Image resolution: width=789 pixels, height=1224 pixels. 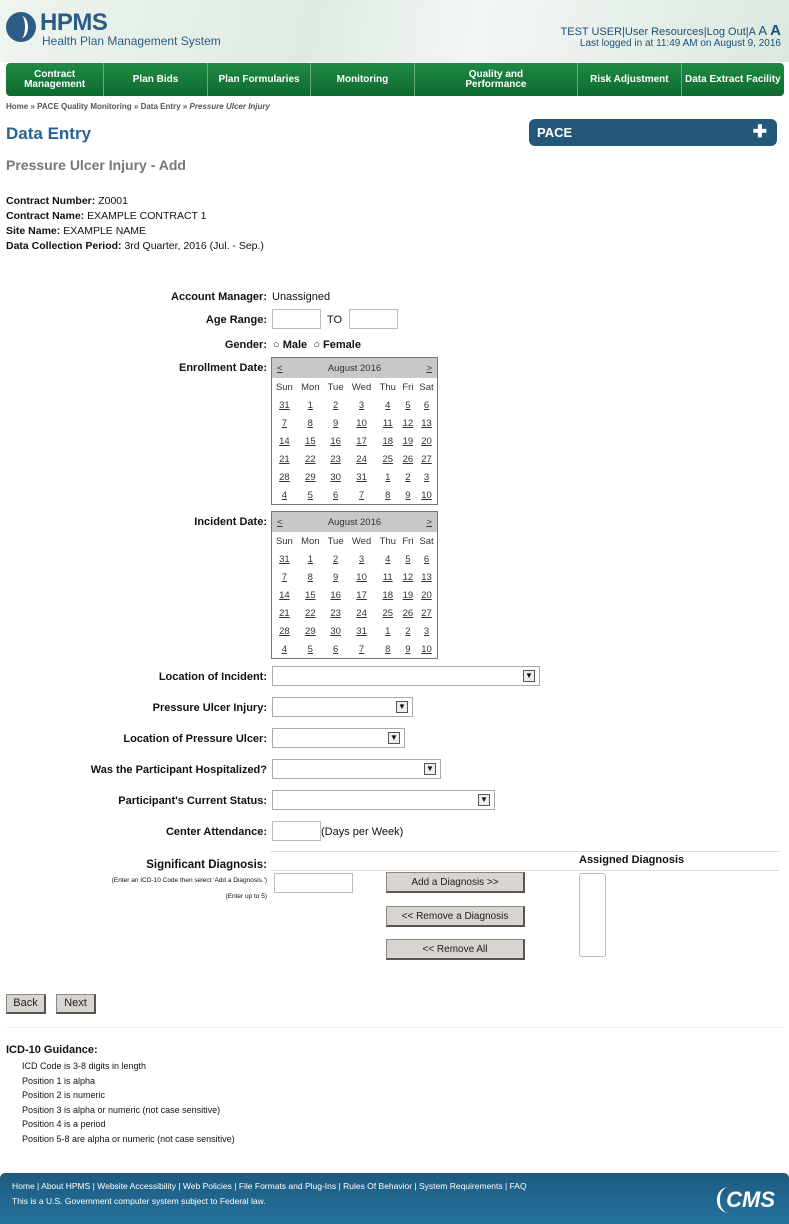 I want to click on font-small-link: A, so click(x=752, y=32).